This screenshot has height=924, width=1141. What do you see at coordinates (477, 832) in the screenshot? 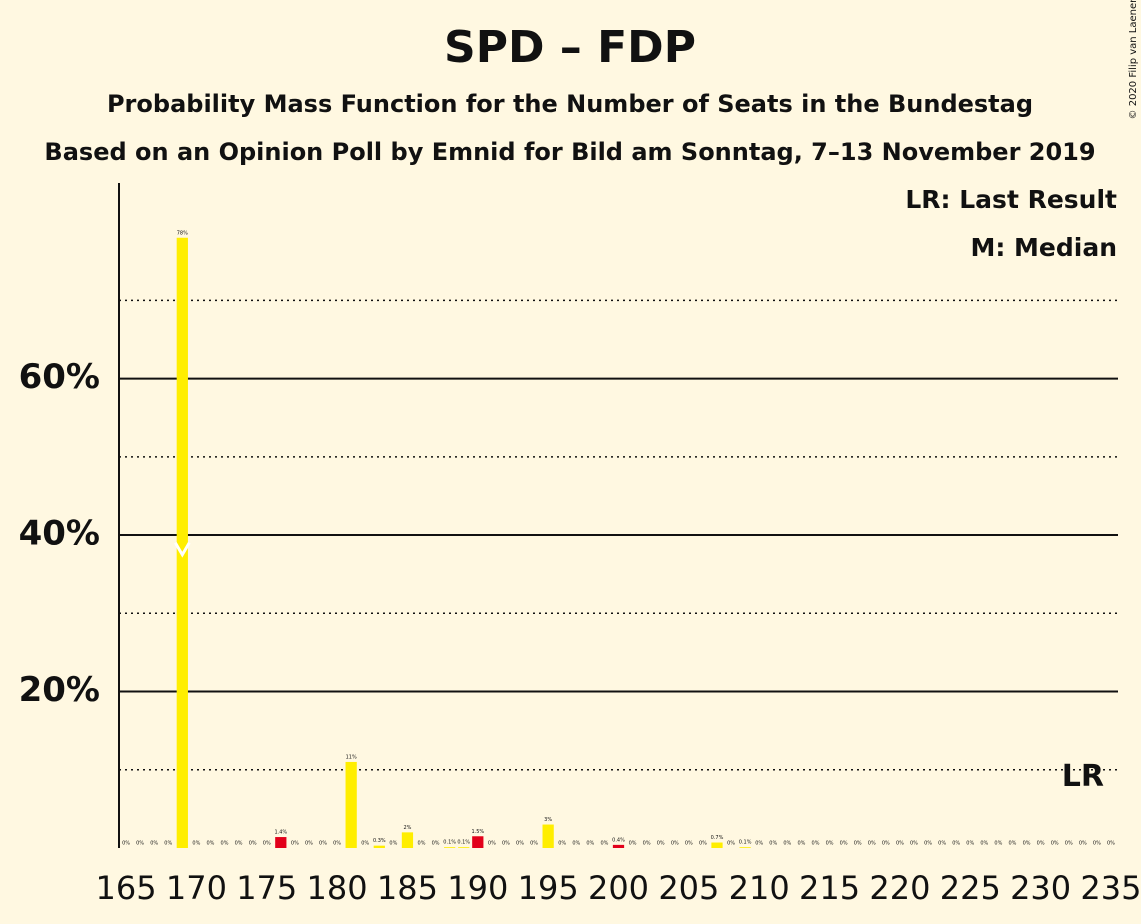
I see `value-label: 1.5%` at bounding box center [477, 832].